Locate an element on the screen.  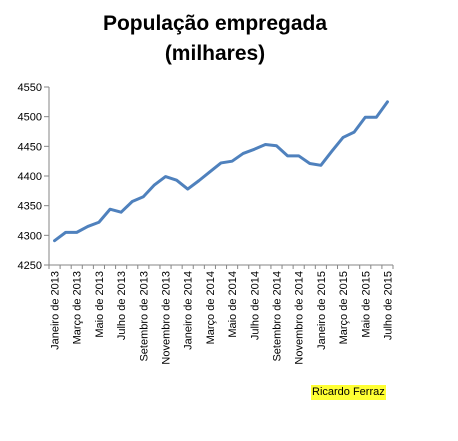
x-tick-label: Março de 2013 is located at coordinates (78, 307).